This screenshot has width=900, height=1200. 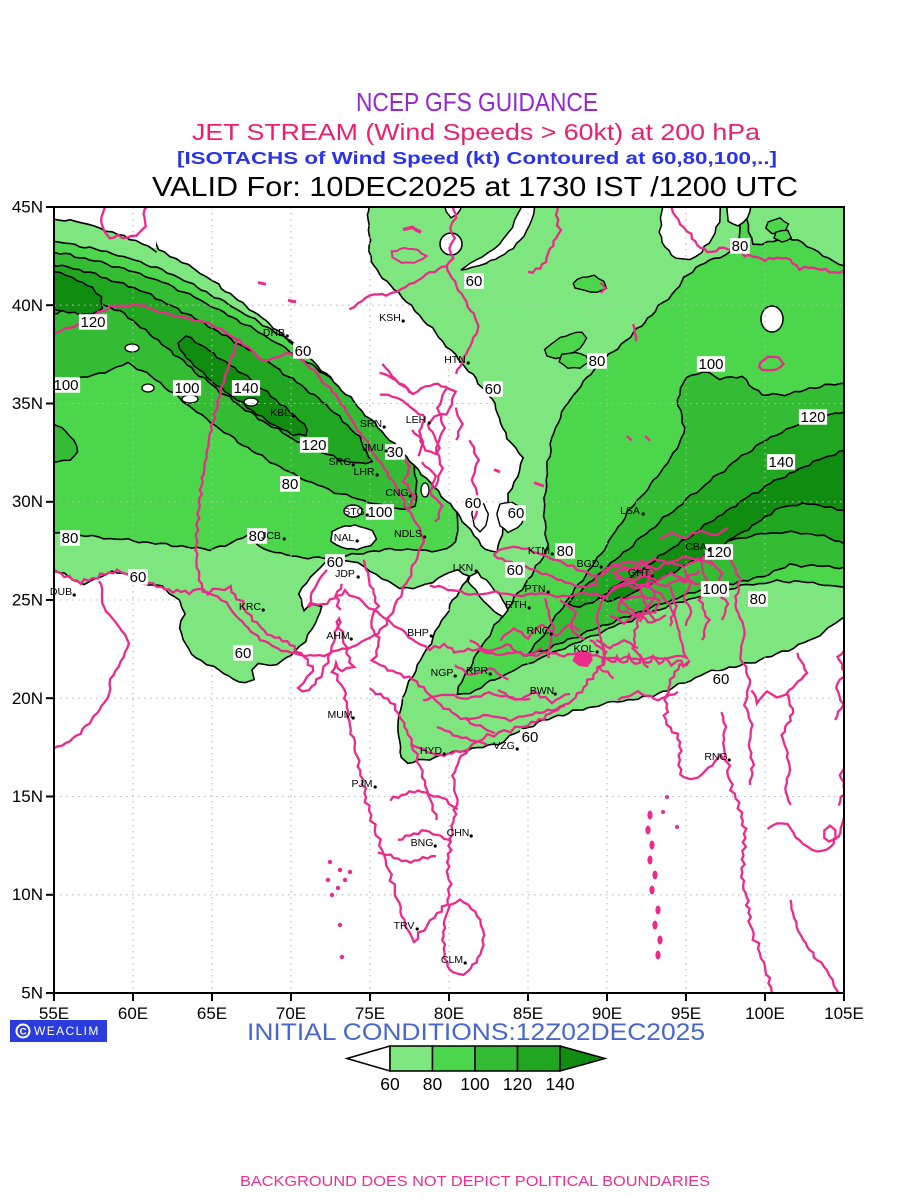 What do you see at coordinates (280, 413) in the screenshot?
I see `svg-text: KBL` at bounding box center [280, 413].